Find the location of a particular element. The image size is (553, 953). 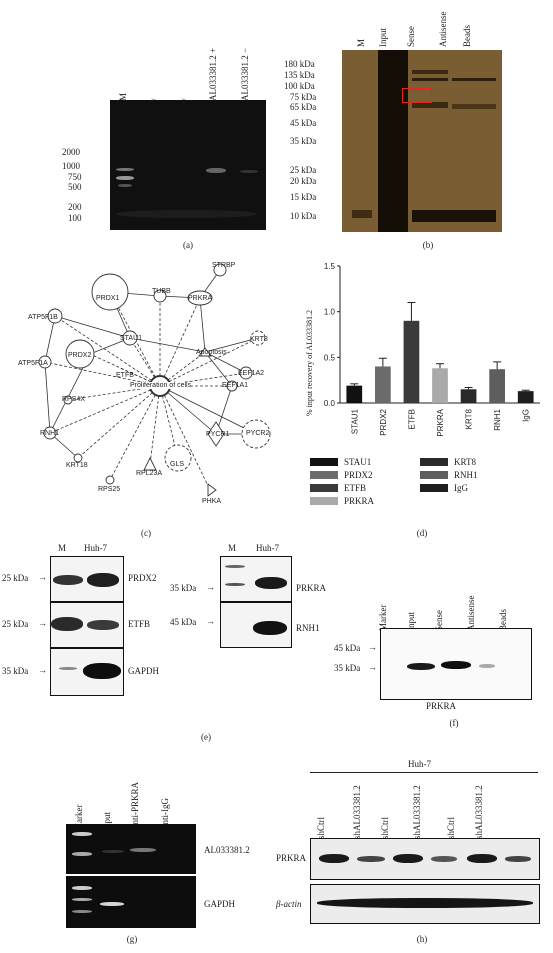

legend-label: STAU1 is located at coordinates (358, 462).